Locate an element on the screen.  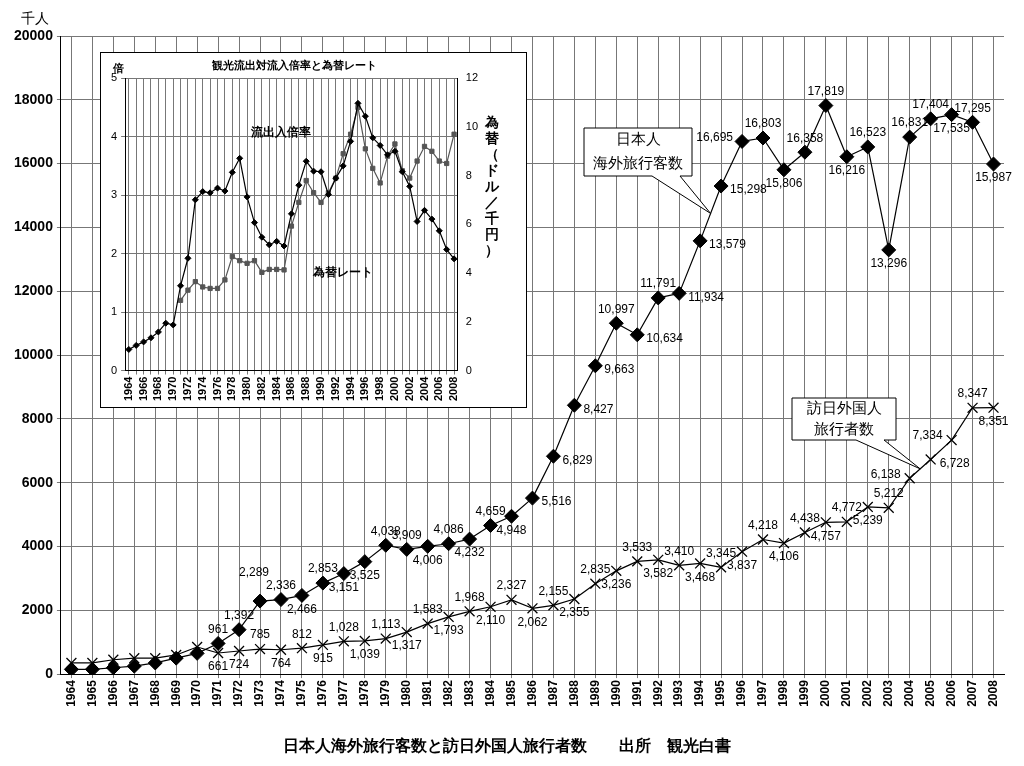
x-tick-label: 2002 is located at coordinates (867, 693).